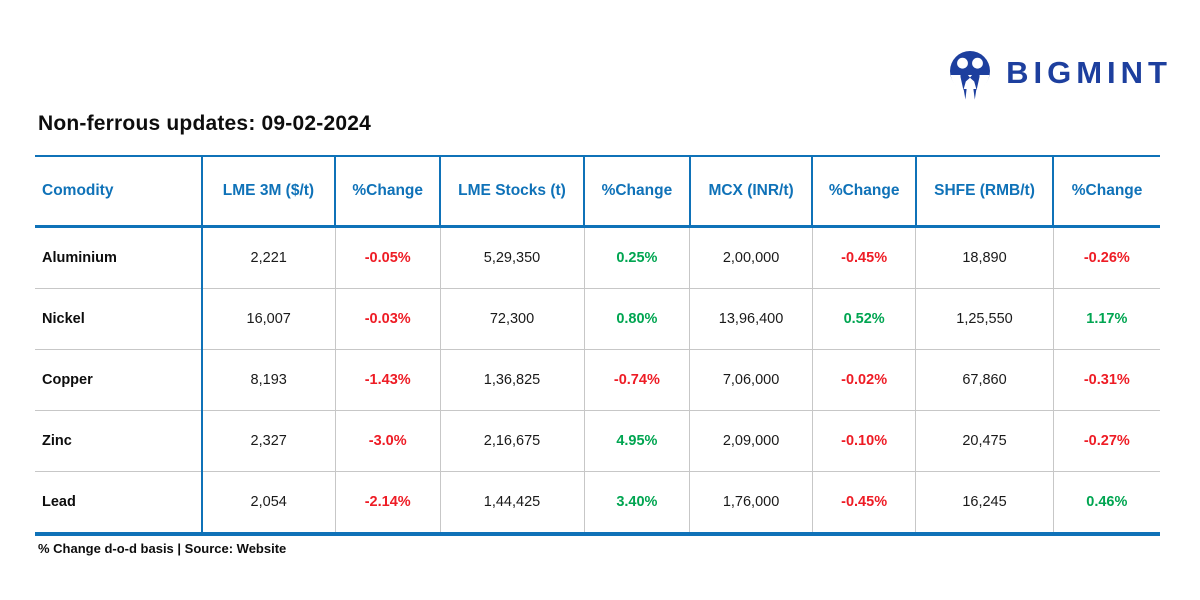  Describe the element at coordinates (204, 123) in the screenshot. I see `page-title: Non-ferrous updates: 09-02-2024` at that location.